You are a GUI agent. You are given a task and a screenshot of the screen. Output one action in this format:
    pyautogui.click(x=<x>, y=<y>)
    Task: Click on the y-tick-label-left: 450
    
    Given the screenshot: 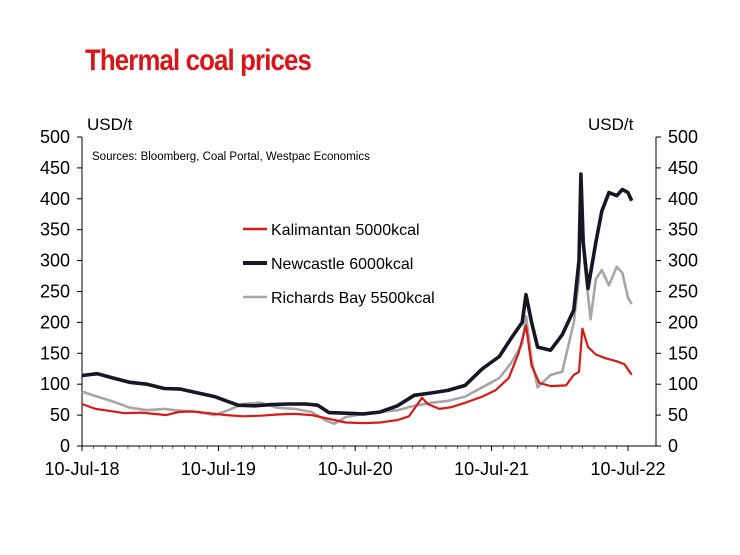 What is the action you would take?
    pyautogui.click(x=55, y=168)
    